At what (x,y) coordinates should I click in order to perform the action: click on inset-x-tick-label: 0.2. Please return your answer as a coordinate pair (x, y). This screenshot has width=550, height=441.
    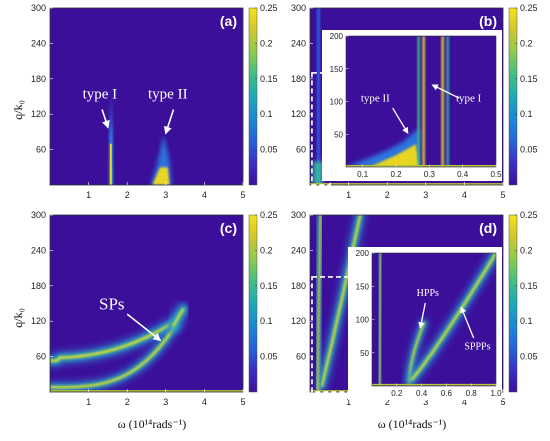
    Looking at the image, I should click on (396, 174).